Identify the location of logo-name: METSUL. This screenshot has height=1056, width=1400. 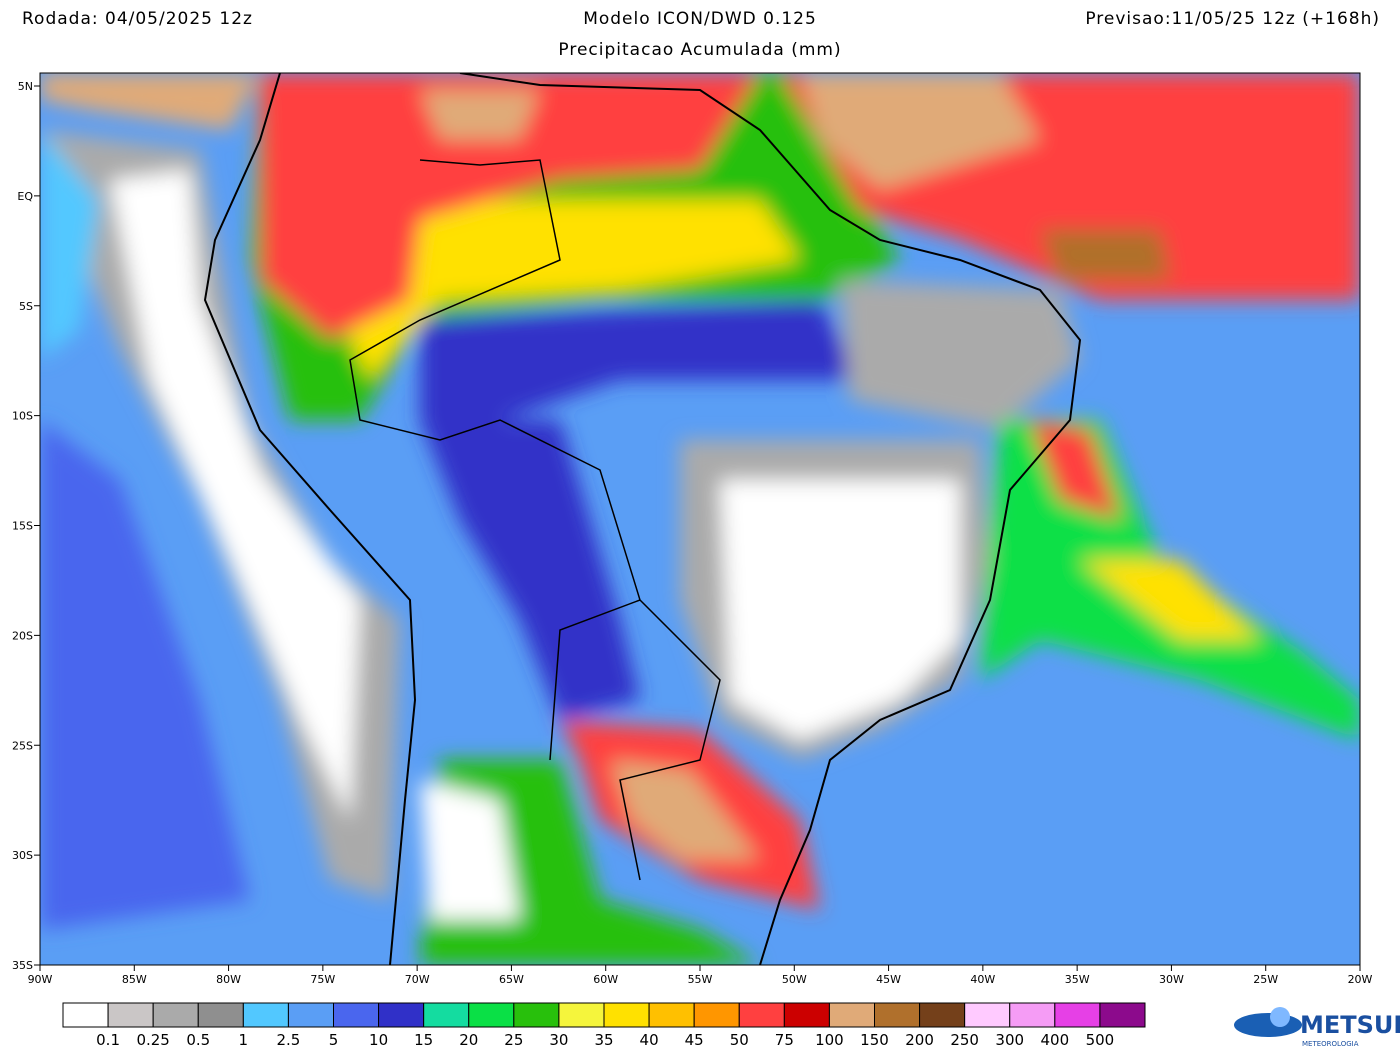
(1350, 1025).